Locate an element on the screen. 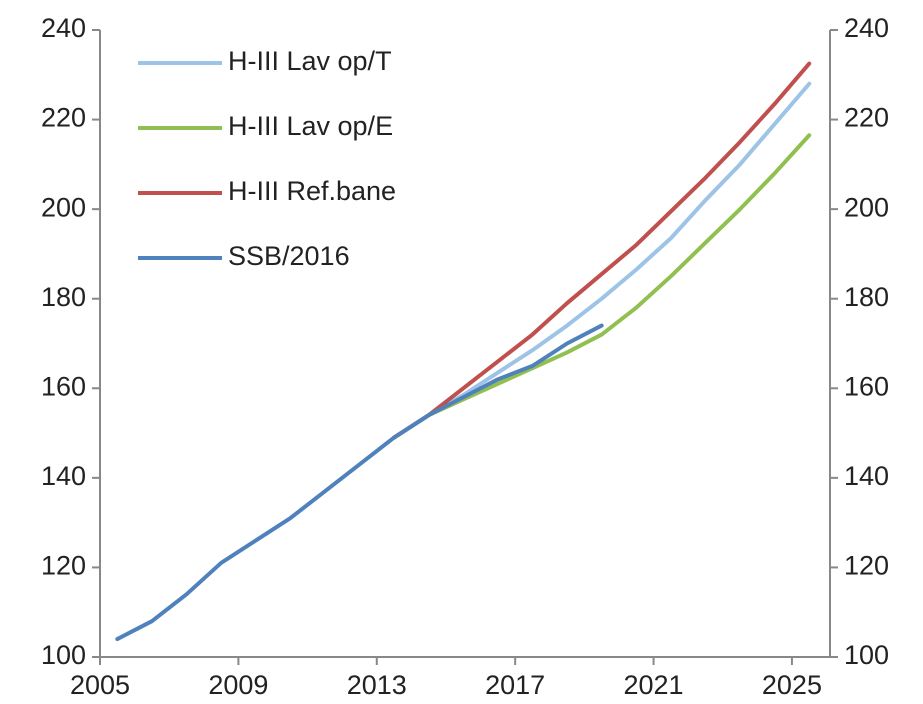  y2-tick-label: 200 is located at coordinates (866, 207).